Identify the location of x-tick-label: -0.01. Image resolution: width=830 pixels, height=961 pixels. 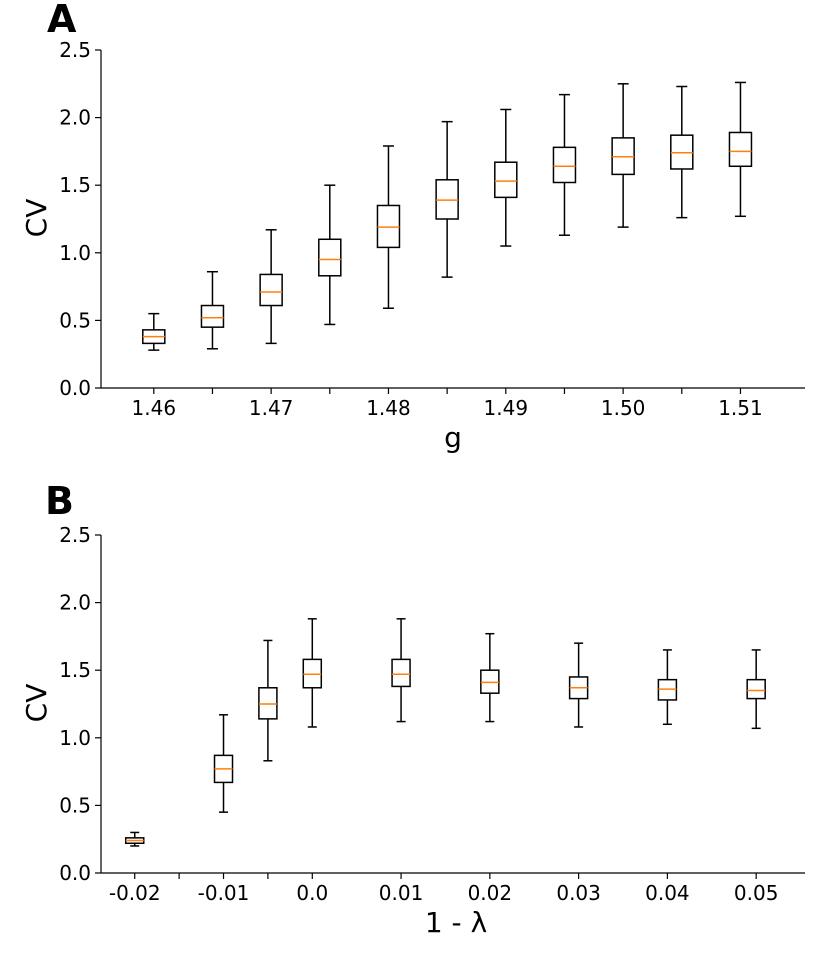
(224, 893).